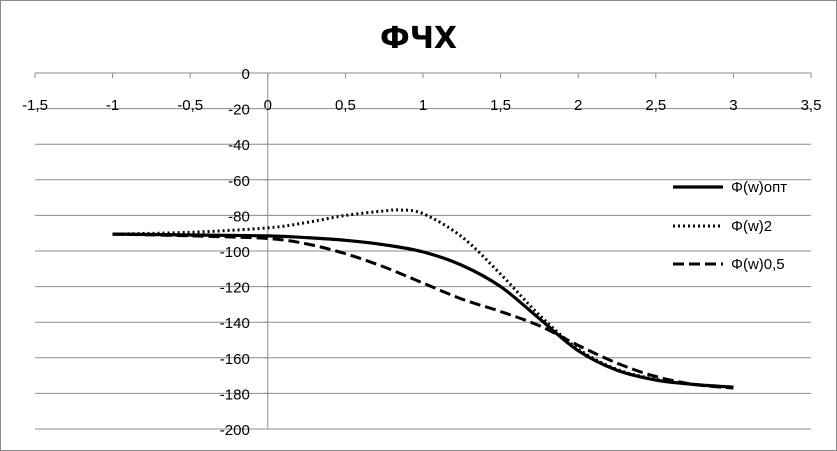 The image size is (837, 451). Describe the element at coordinates (245, 74) in the screenshot. I see `y-tick-label: 0` at that location.